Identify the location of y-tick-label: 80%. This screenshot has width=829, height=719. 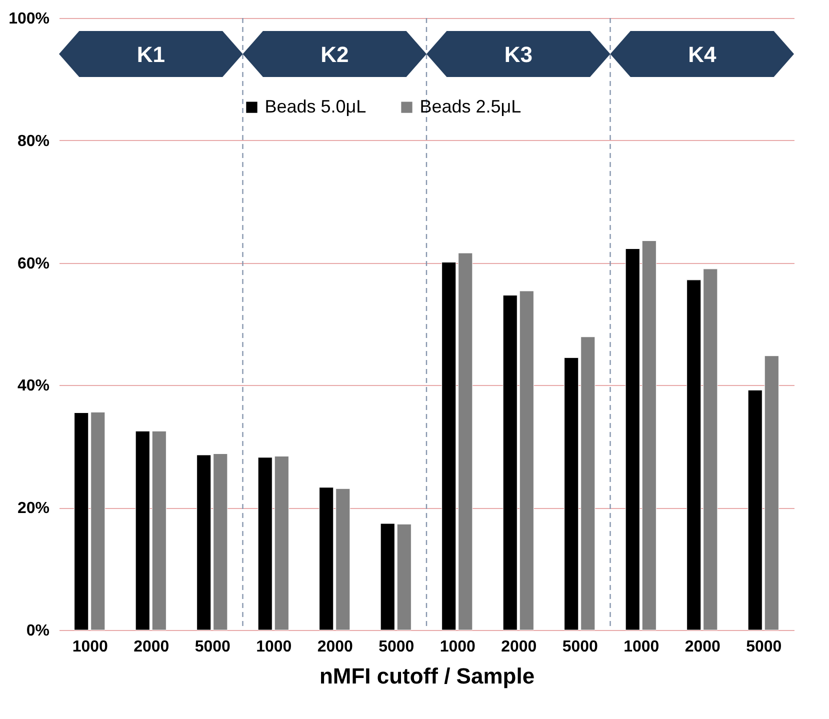
(33, 141).